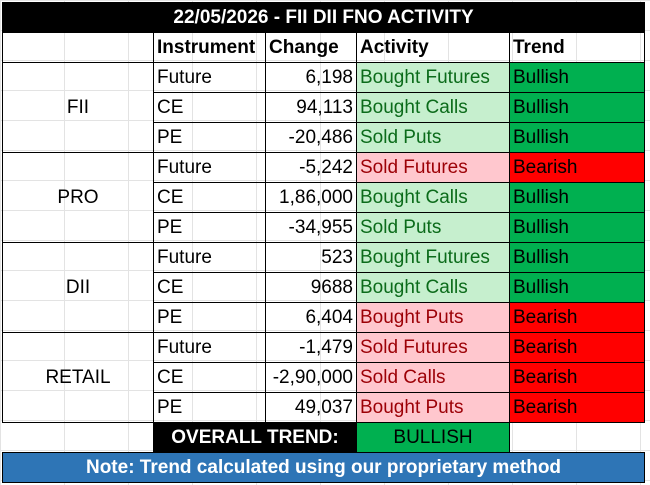 This screenshot has width=650, height=485. I want to click on entity-cell: DII, so click(78, 287).